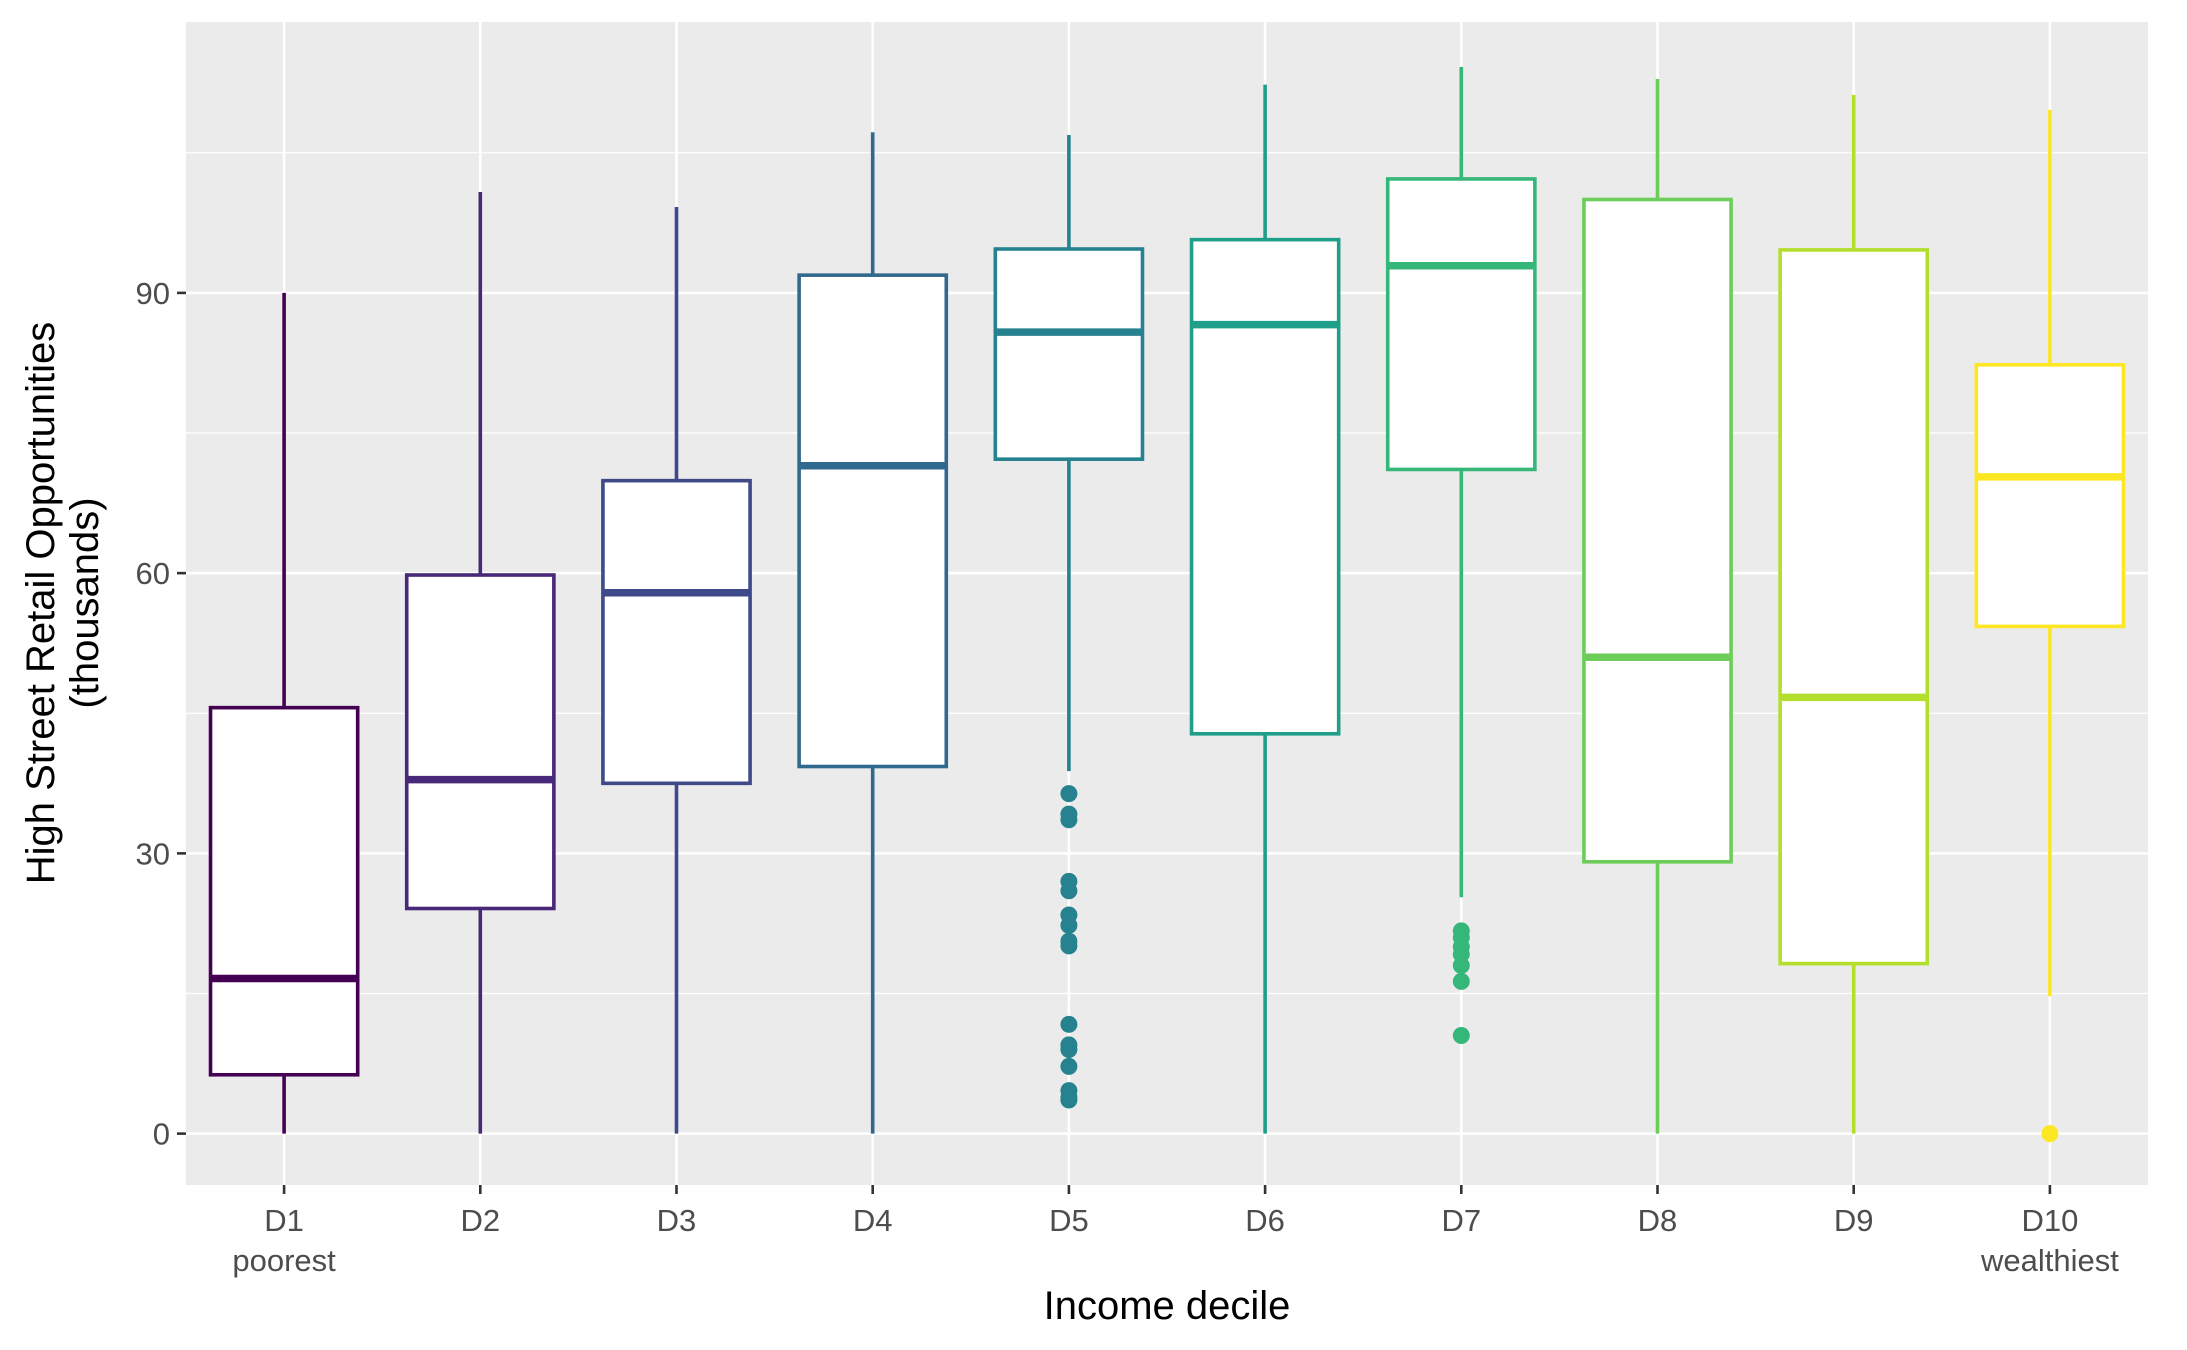  I want to click on box-D6, so click(1265, 609).